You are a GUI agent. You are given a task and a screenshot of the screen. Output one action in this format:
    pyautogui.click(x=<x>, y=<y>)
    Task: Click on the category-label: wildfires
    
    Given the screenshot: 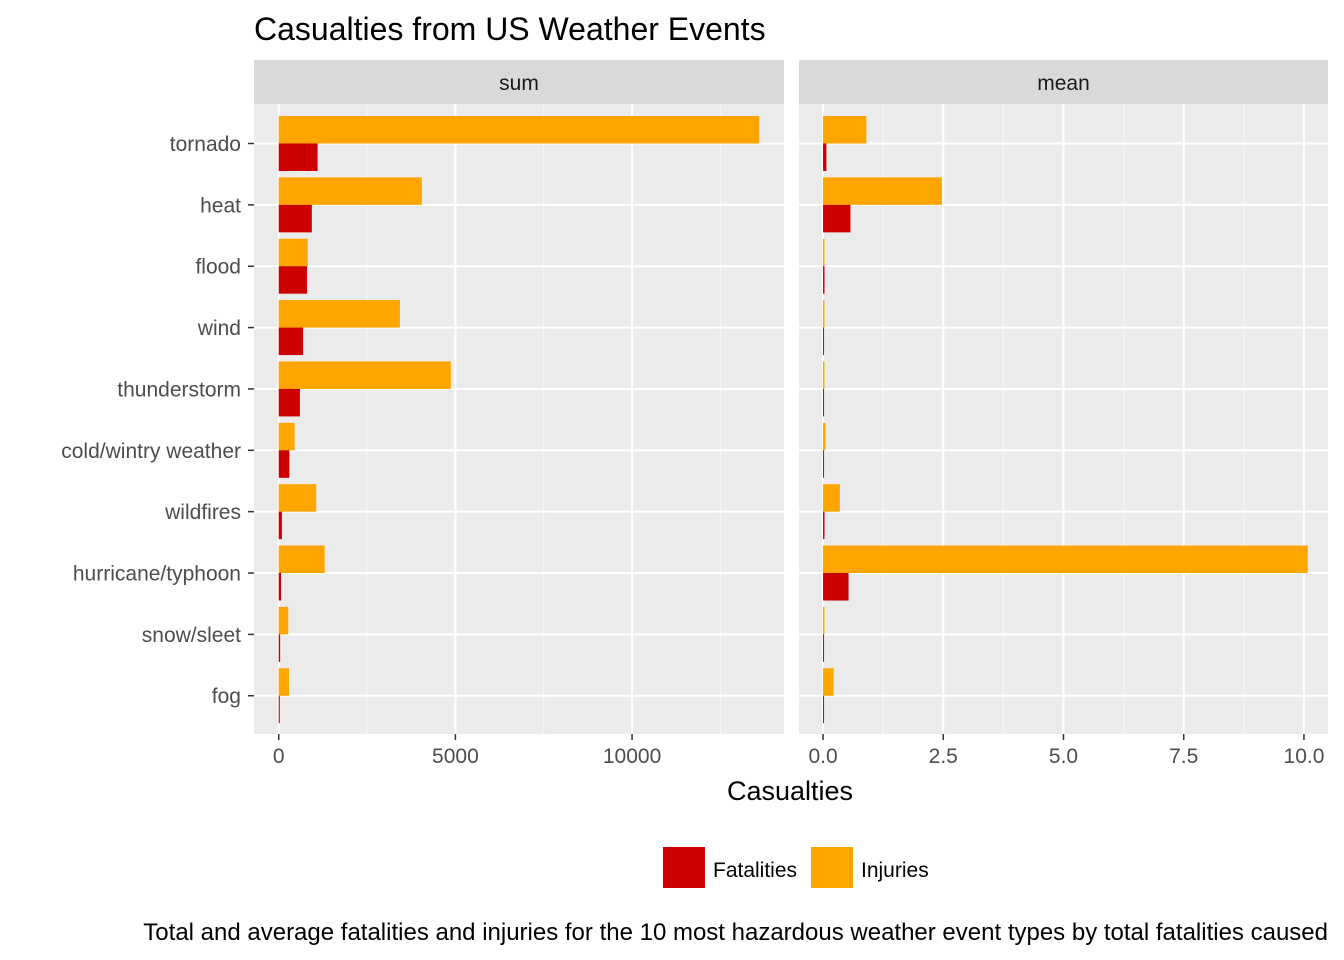 What is the action you would take?
    pyautogui.click(x=202, y=512)
    